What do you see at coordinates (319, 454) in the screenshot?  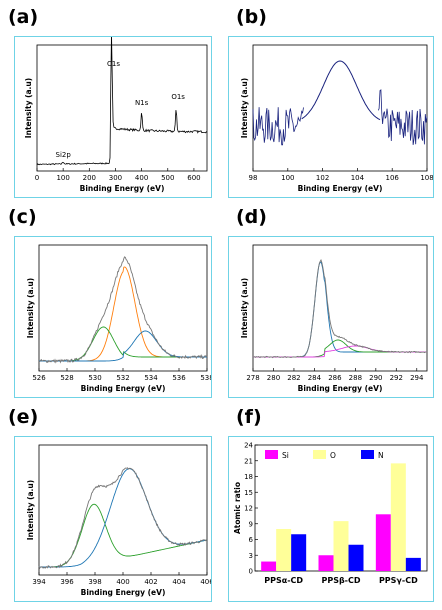 I see `legend-swatch` at bounding box center [319, 454].